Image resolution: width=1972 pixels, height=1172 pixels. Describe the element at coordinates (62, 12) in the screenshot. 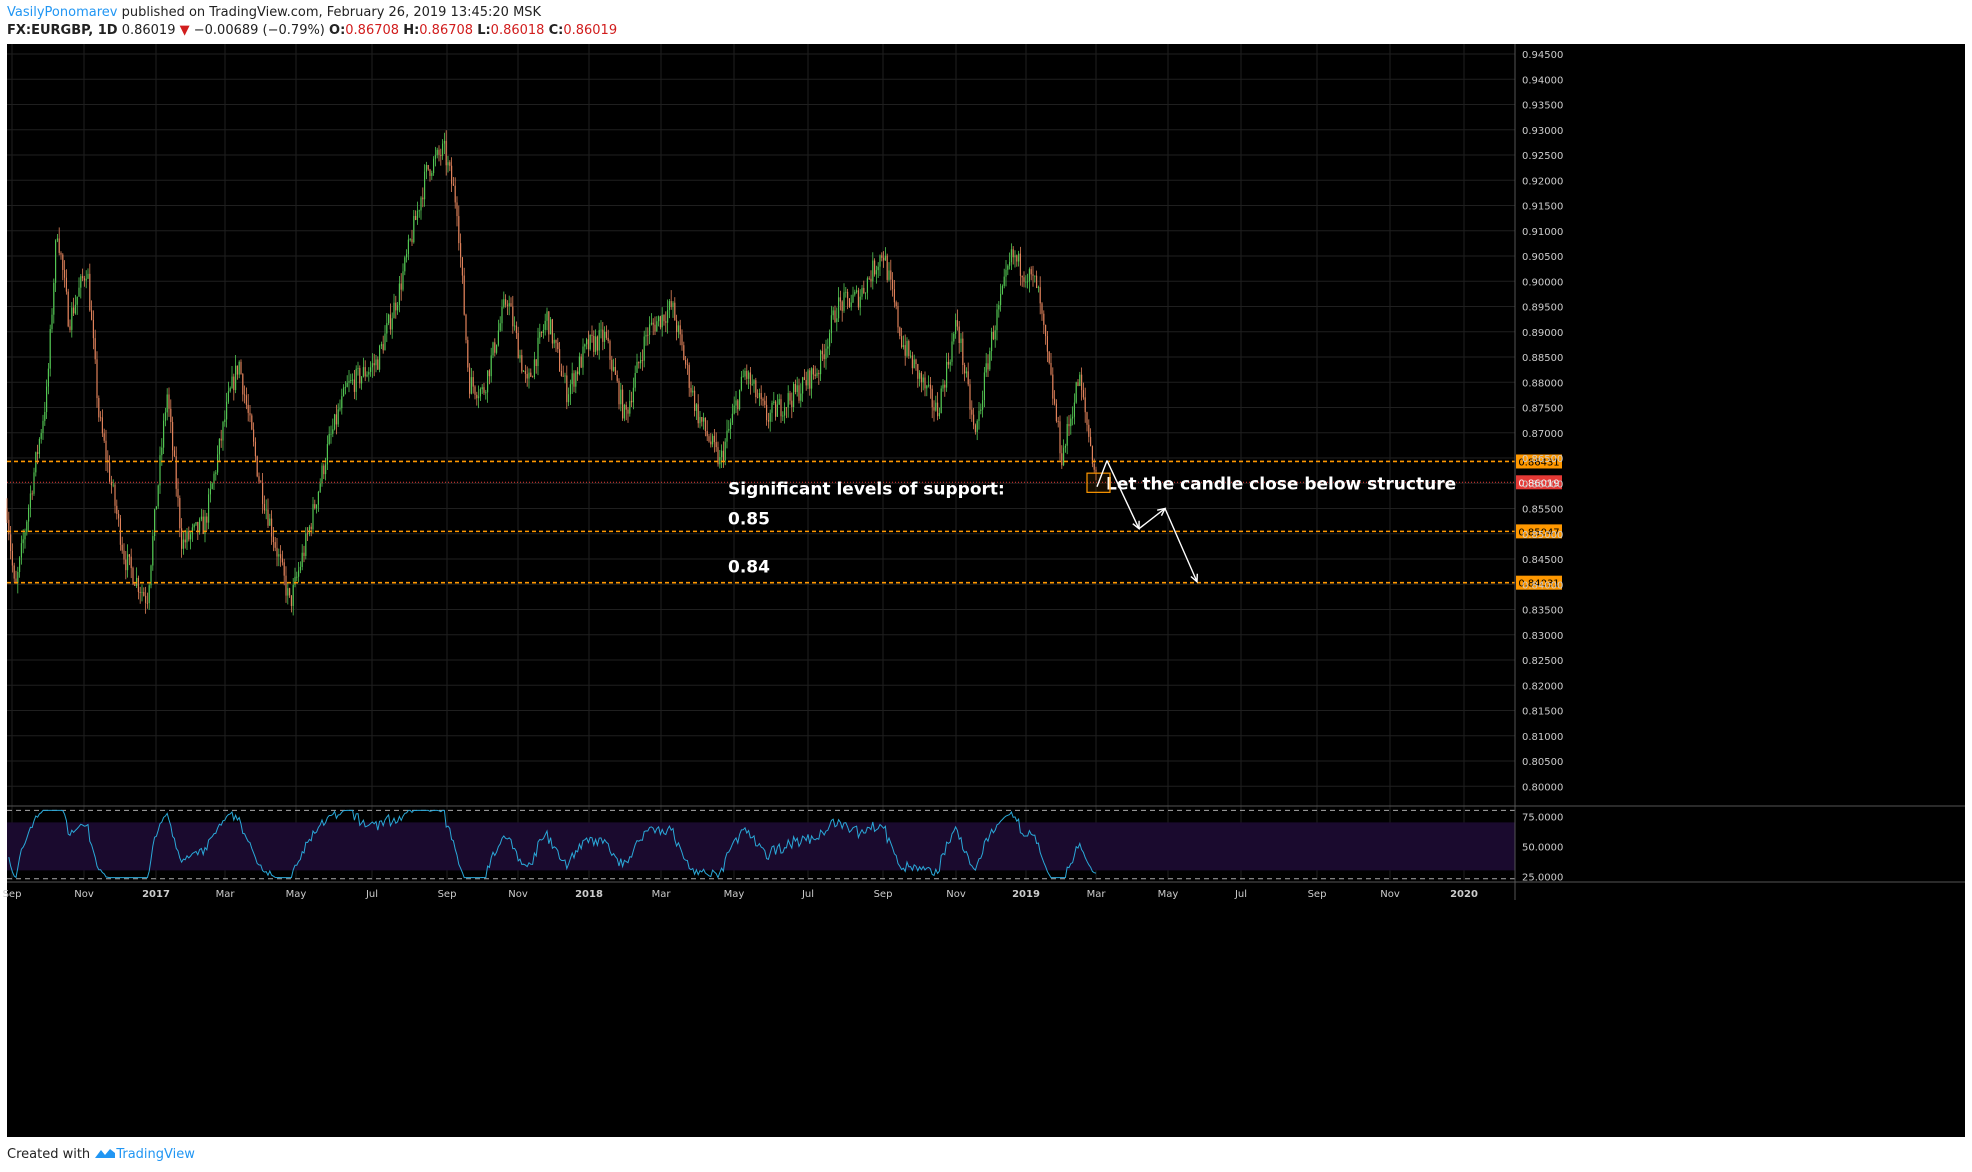

I see `author-link: VasilyPonomarev` at that location.